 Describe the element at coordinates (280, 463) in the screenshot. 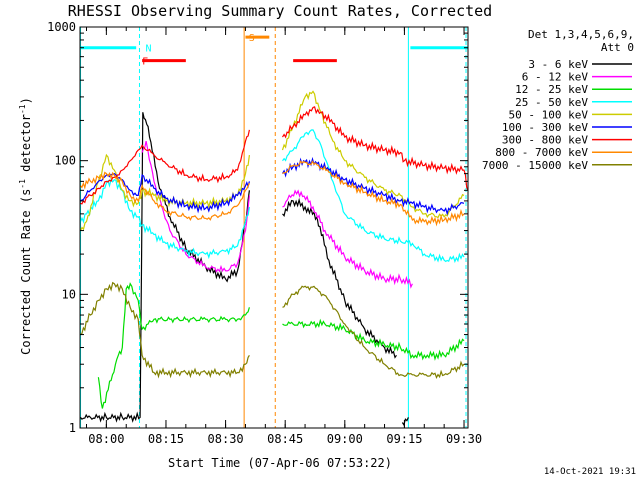

I see `x-axis-label: Start Time (07-Apr-06 07:53:22)` at that location.